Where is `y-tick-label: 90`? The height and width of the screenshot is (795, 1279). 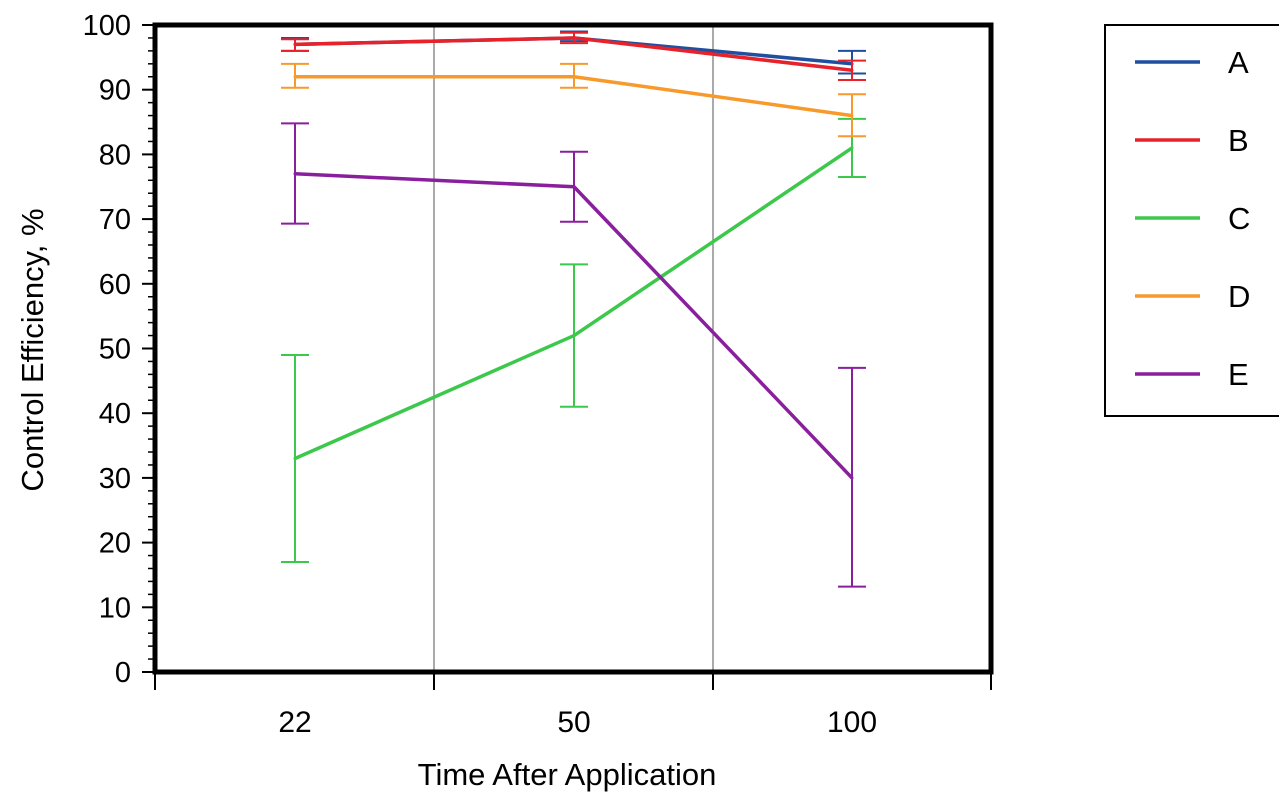
y-tick-label: 90 is located at coordinates (115, 91).